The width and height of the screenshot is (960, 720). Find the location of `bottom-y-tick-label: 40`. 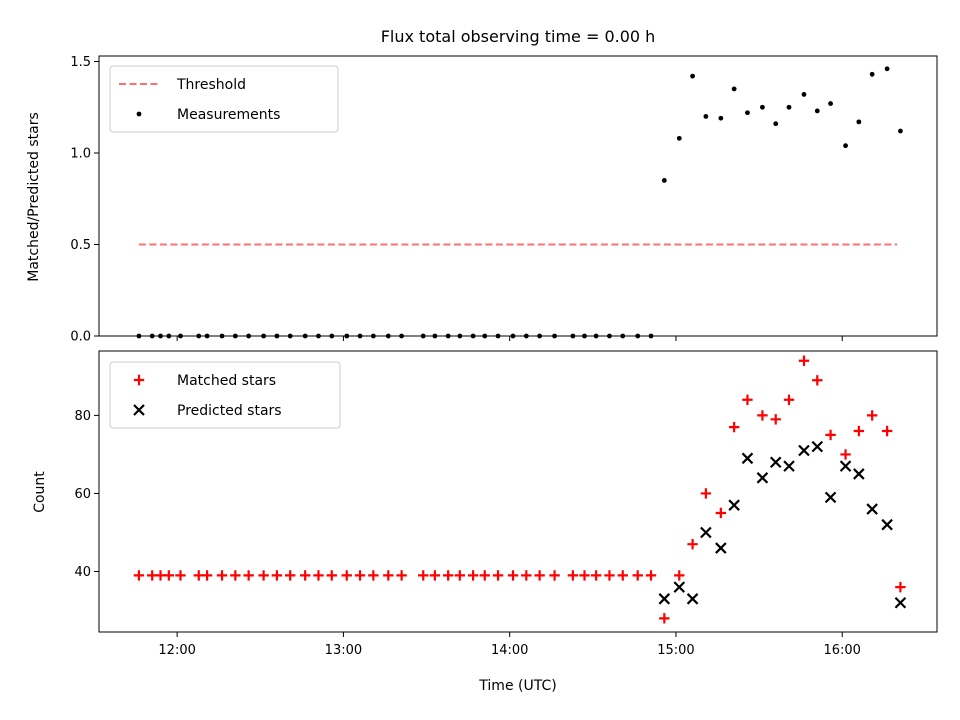

bottom-y-tick-label: 40 is located at coordinates (82, 572).